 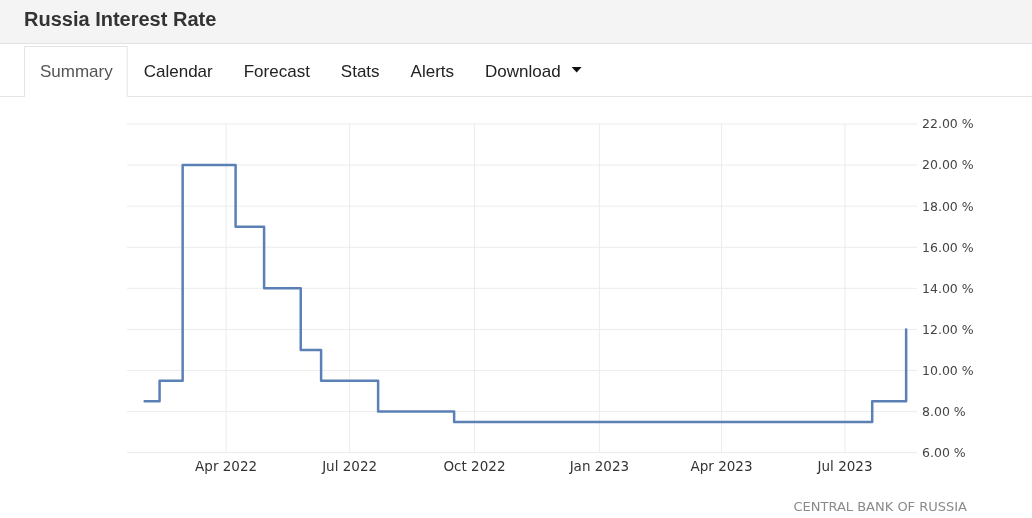 I want to click on y-tick-label: 10.00 %, so click(x=948, y=370).